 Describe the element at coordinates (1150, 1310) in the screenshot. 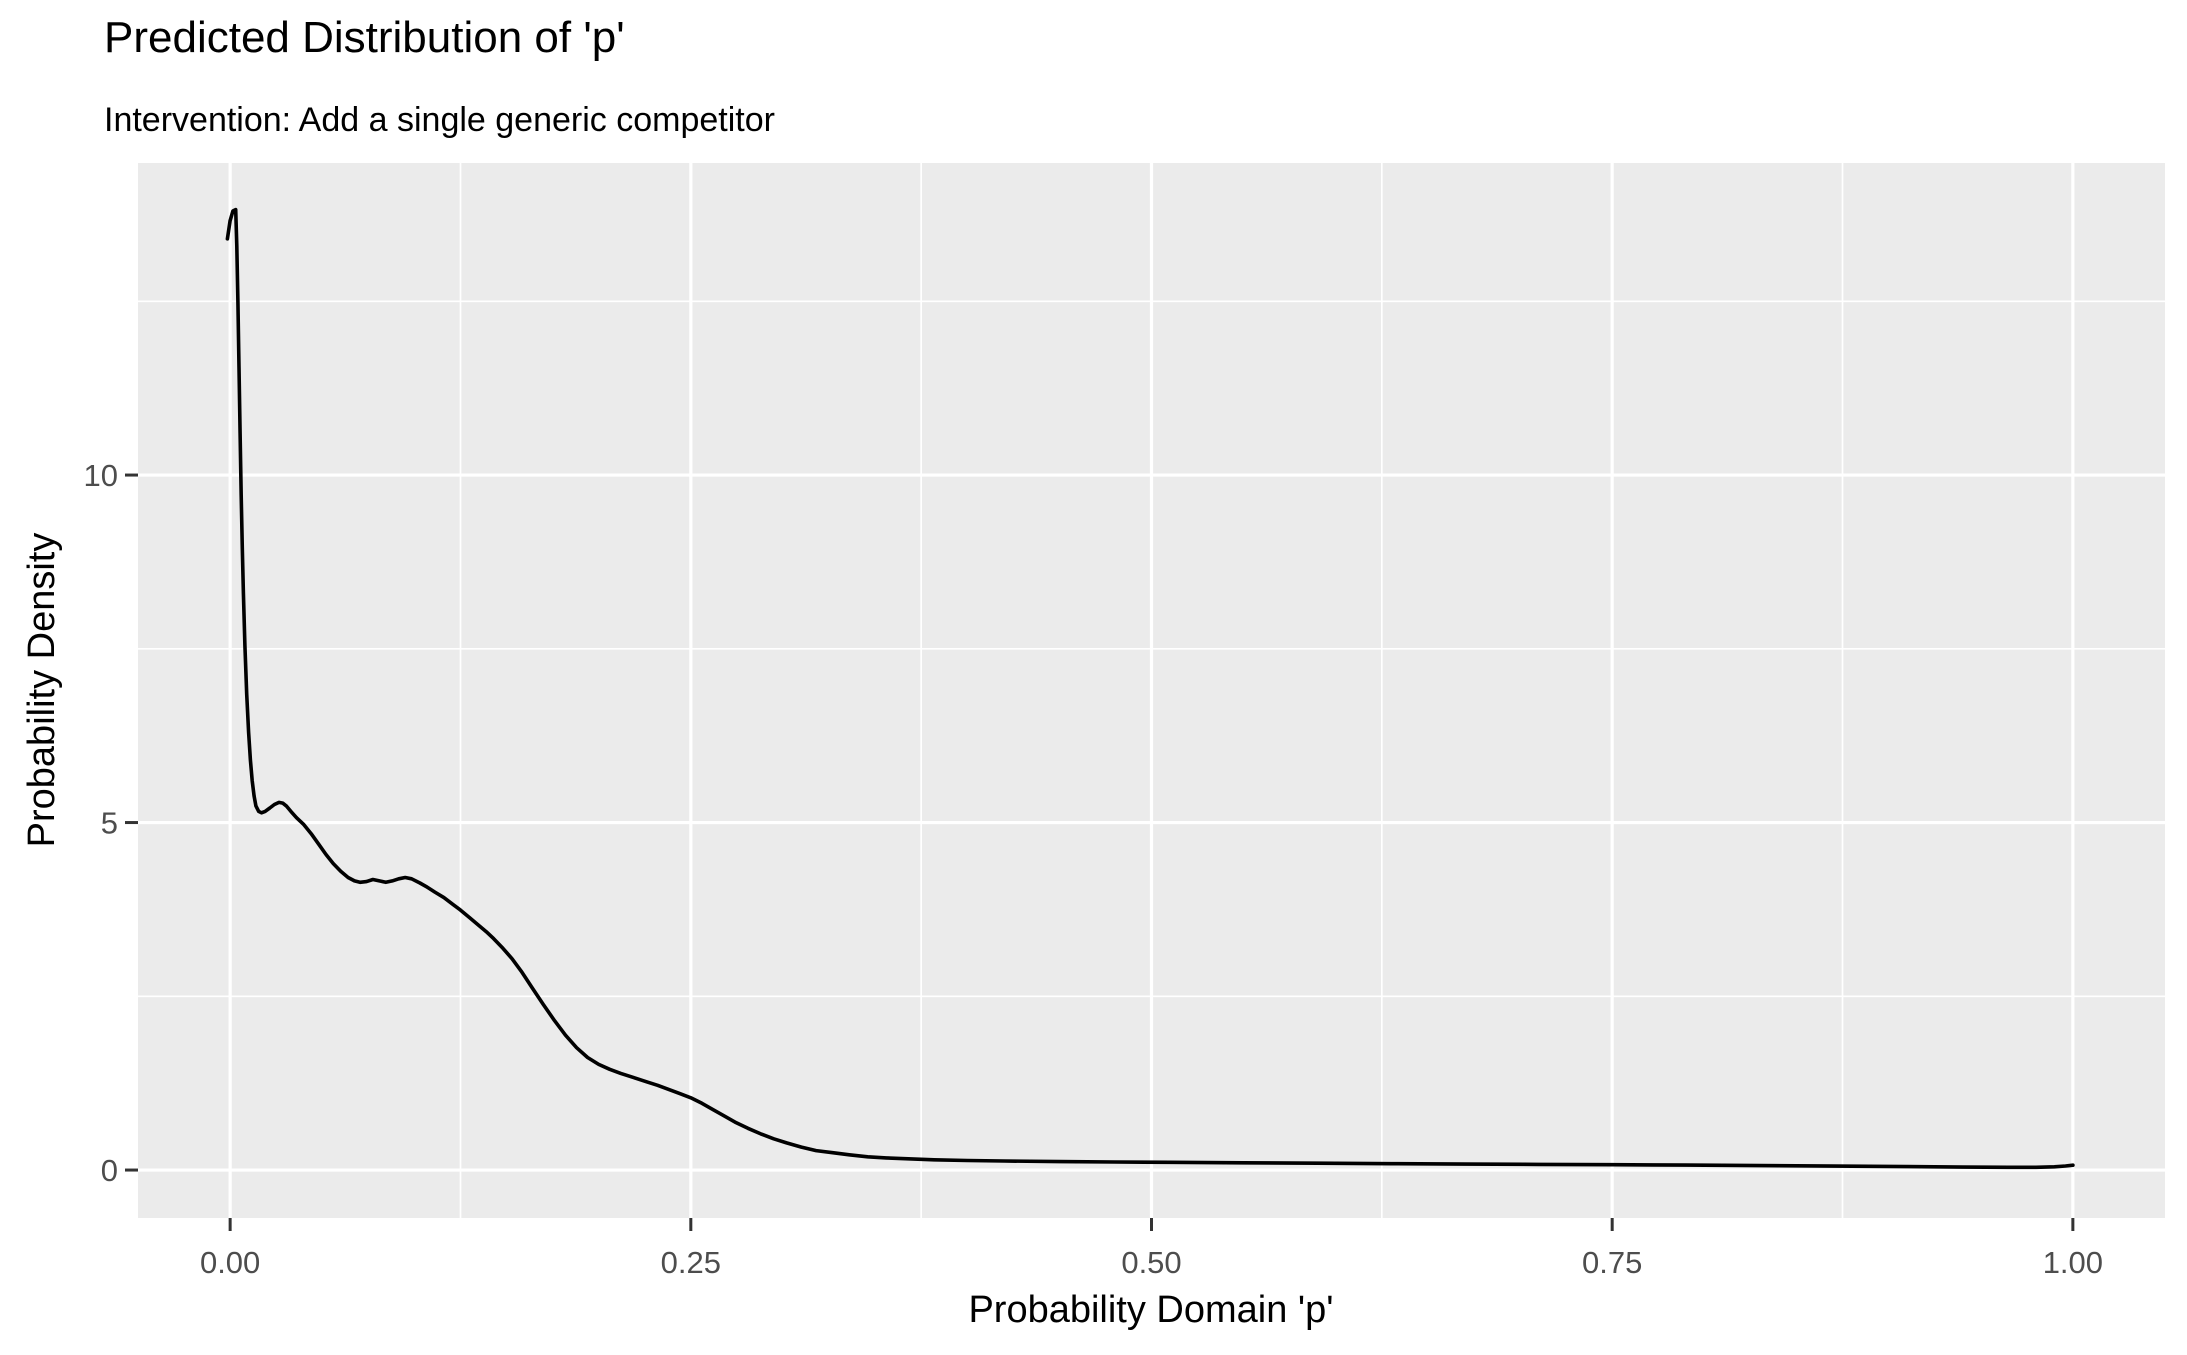

I see `x-axis-title: Probability Domain 'p'` at that location.